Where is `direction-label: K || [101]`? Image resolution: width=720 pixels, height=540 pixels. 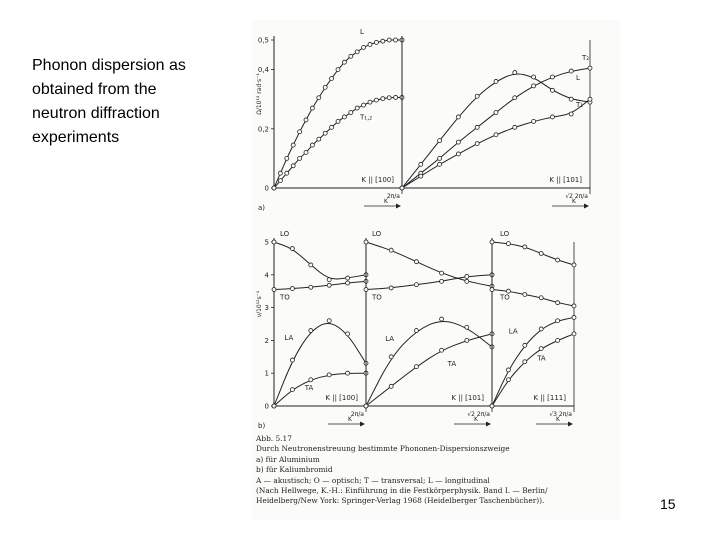
direction-label: K || [101] is located at coordinates (565, 180).